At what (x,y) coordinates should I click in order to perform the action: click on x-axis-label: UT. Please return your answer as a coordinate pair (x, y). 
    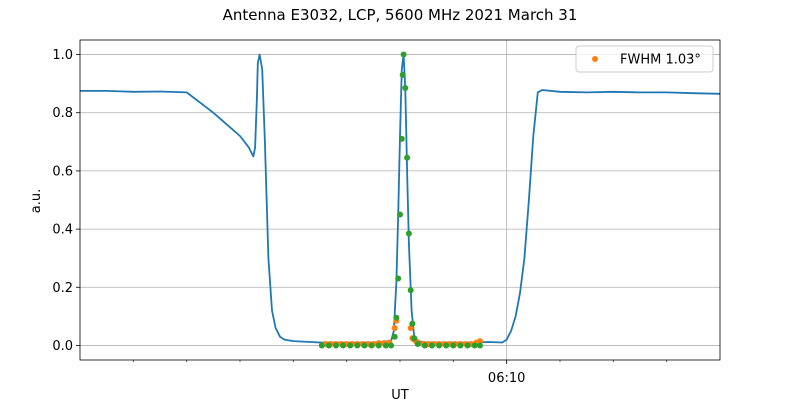
    Looking at the image, I should click on (400, 394).